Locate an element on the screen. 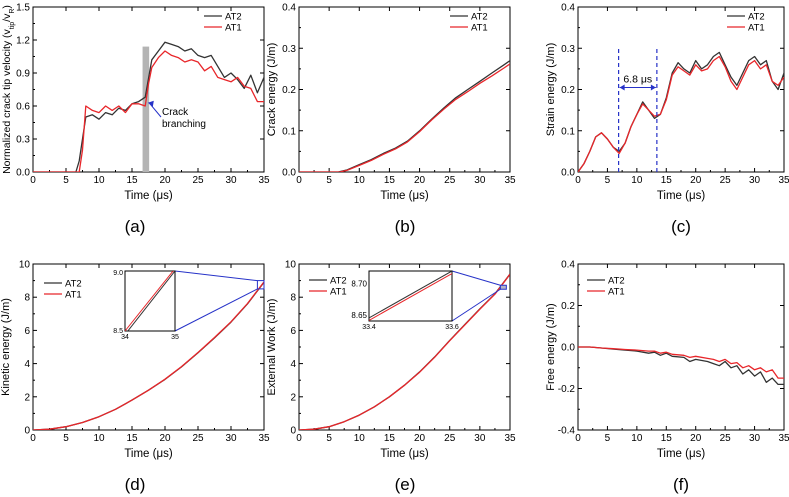 Image resolution: width=789 pixels, height=497 pixels. inset-y-tick-label: 8.65 is located at coordinates (359, 315).